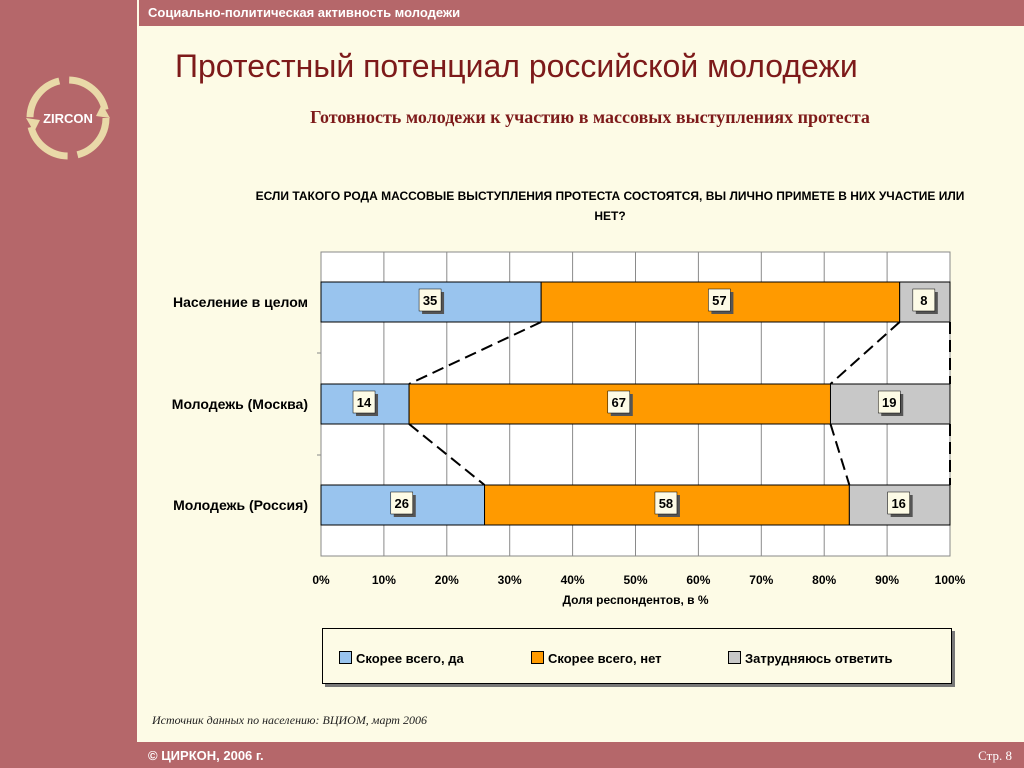 Image resolution: width=1024 pixels, height=768 pixels. What do you see at coordinates (635, 600) in the screenshot?
I see `x-axis-label: Доля респондентов, в %` at bounding box center [635, 600].